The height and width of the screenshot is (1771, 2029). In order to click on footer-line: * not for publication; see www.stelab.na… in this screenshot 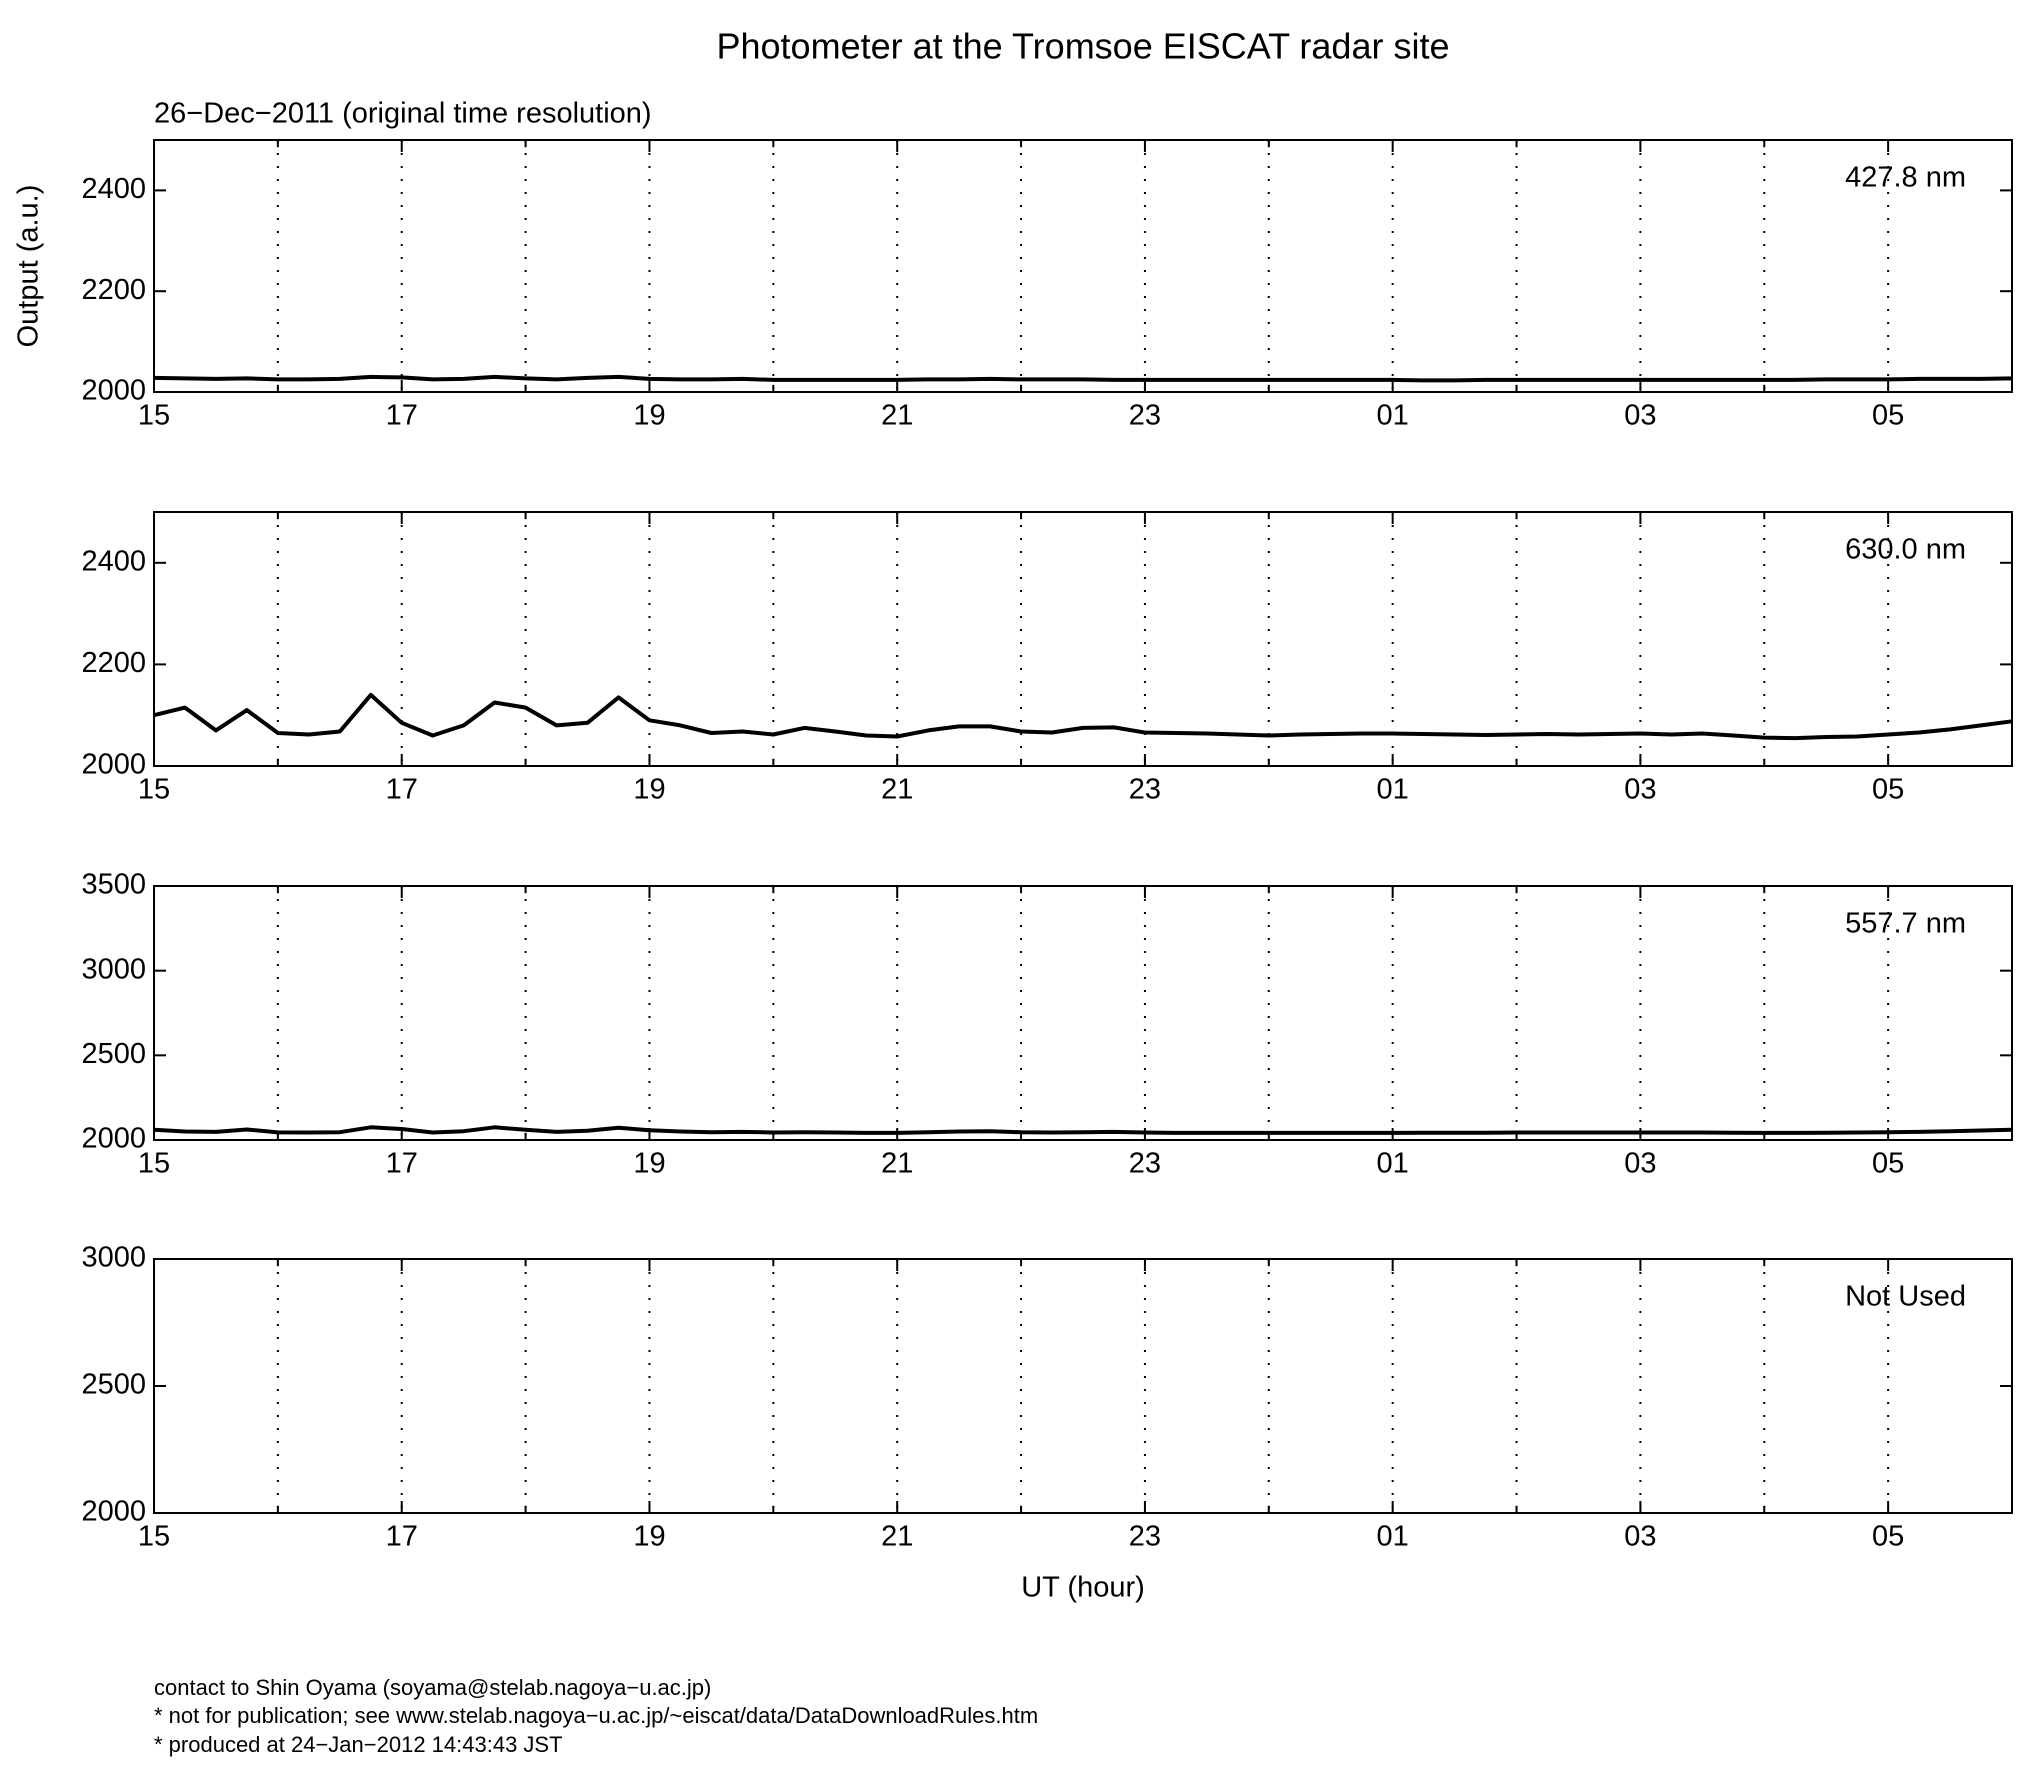, I will do `click(596, 1715)`.